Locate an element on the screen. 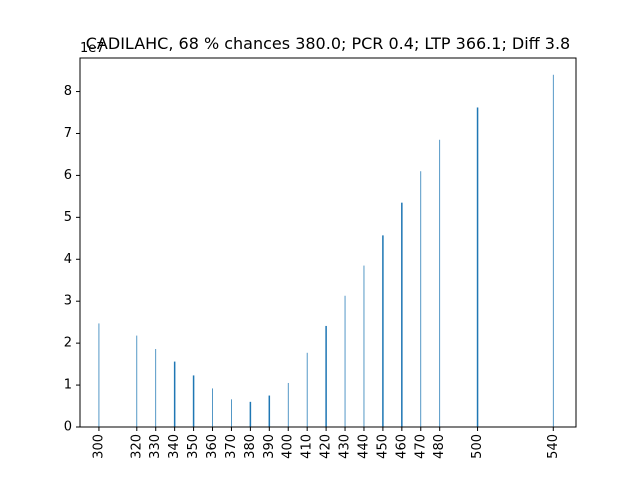 The image size is (640, 480). x-tick-label: 480 is located at coordinates (439, 446).